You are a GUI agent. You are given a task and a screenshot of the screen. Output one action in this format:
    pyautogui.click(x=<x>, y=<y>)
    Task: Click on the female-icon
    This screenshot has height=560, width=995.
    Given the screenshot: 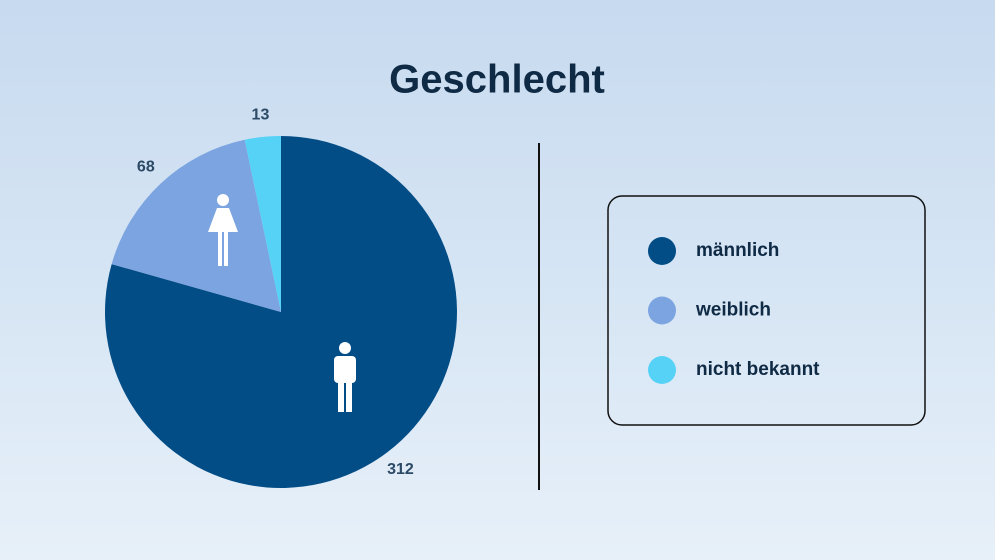 What is the action you would take?
    pyautogui.click(x=223, y=230)
    